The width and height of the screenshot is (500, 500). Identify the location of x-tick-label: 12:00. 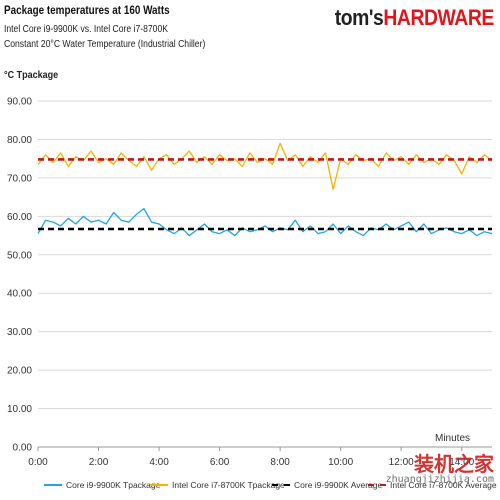
(401, 462).